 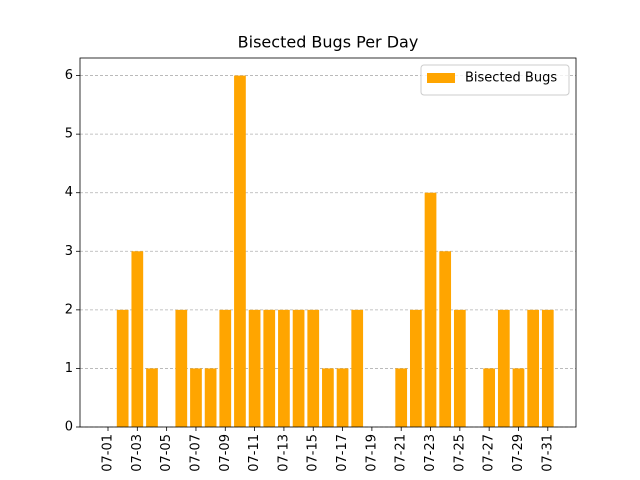 I want to click on x-tick-label: 07-11, so click(x=254, y=453).